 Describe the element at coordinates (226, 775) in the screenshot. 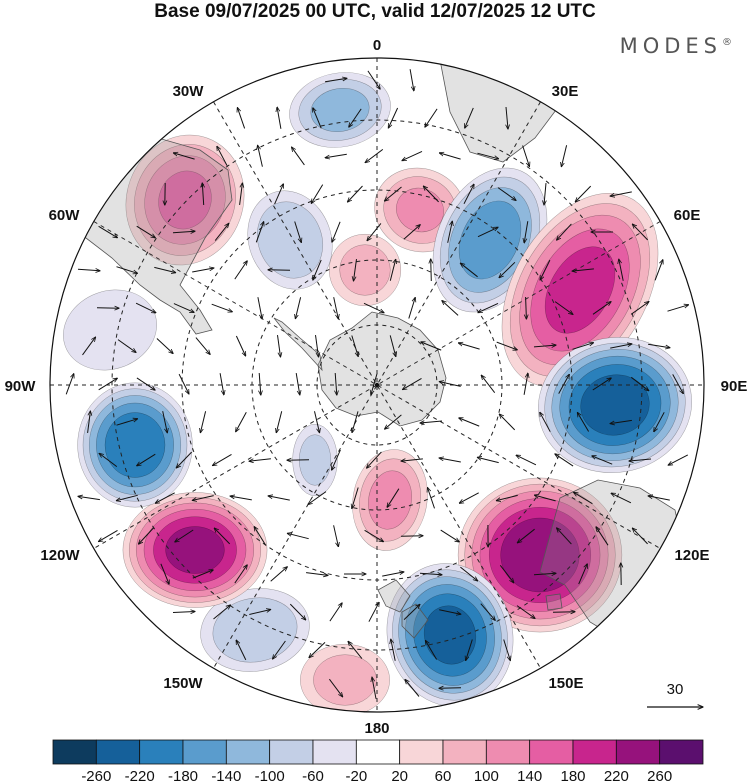

I see `colorbar-tick-label: -140` at that location.